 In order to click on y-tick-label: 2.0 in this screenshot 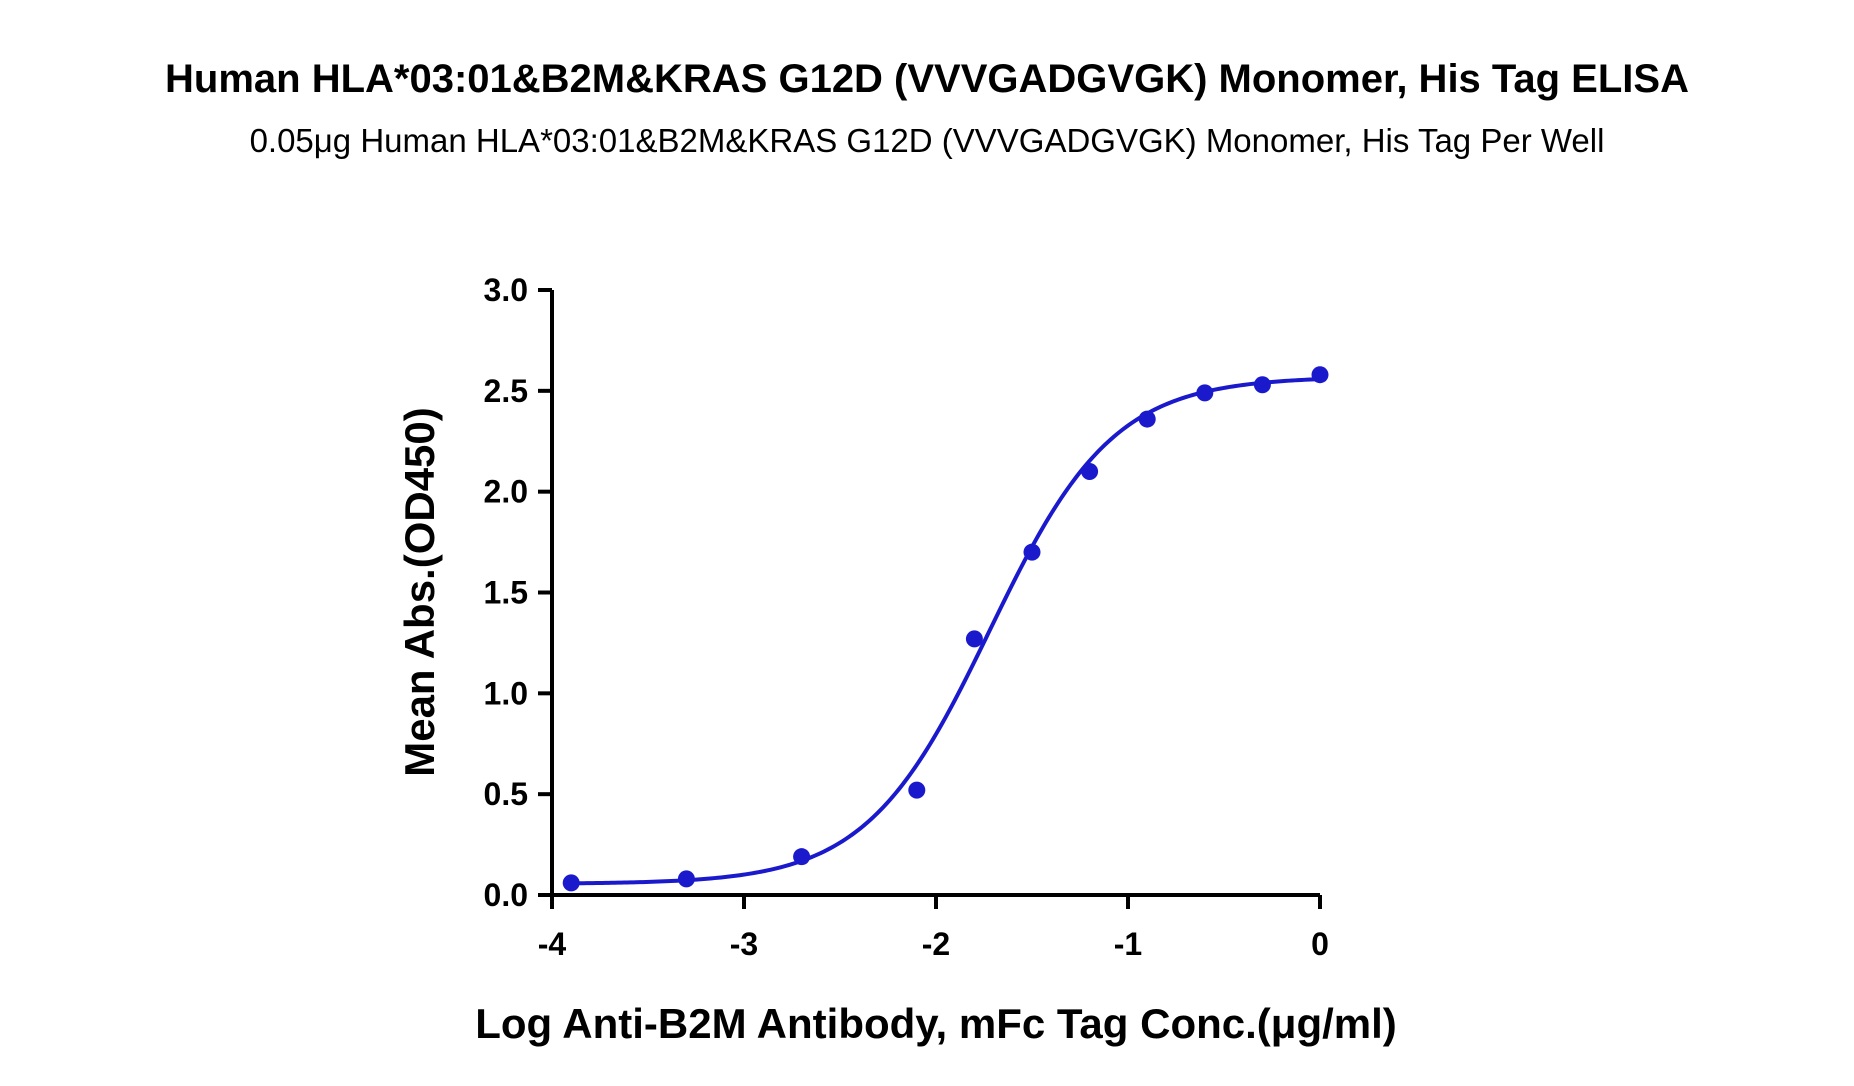, I will do `click(506, 492)`.